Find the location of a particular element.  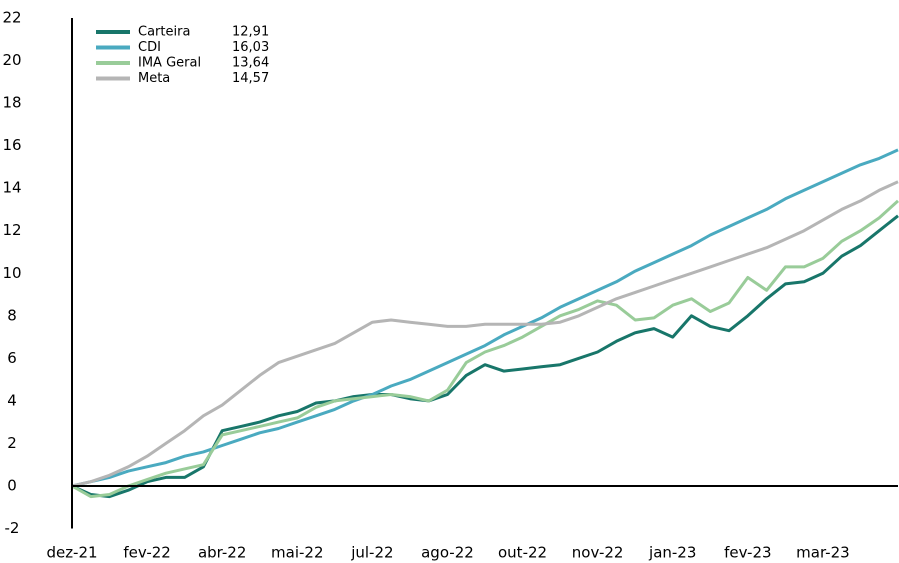

x-tick-label: dez-21 is located at coordinates (71, 553).